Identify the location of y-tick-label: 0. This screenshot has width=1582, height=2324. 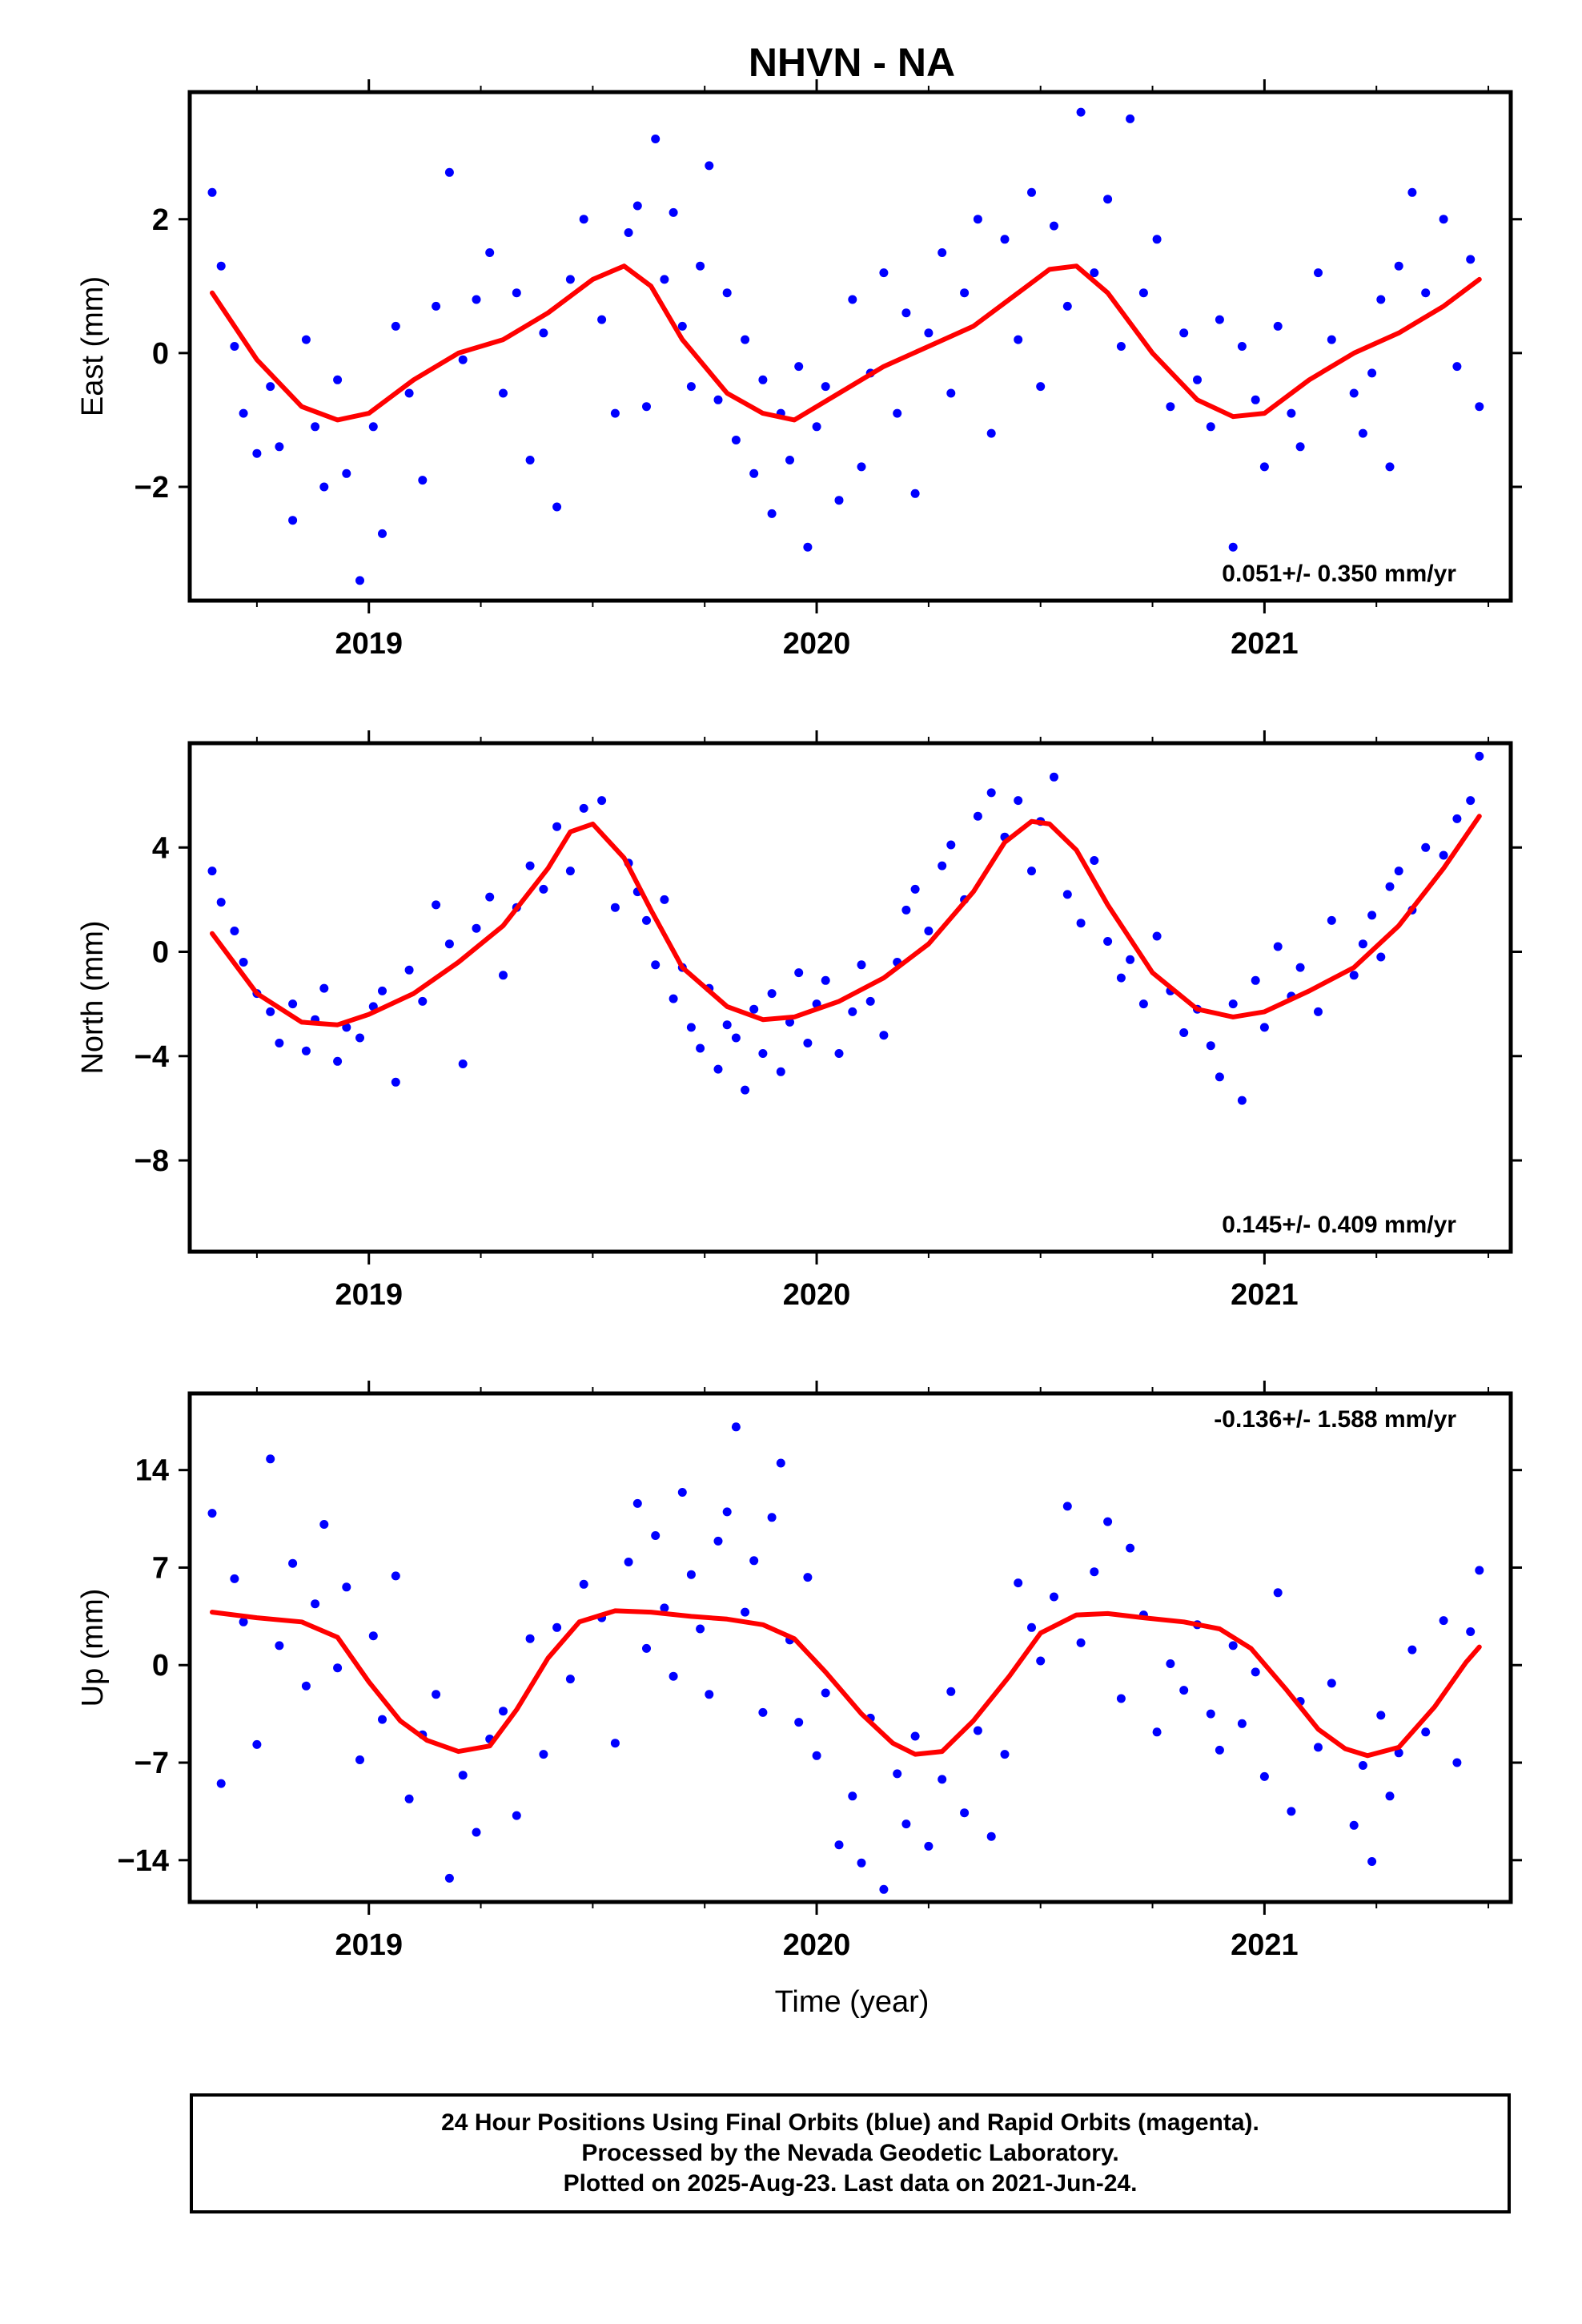
(161, 1666).